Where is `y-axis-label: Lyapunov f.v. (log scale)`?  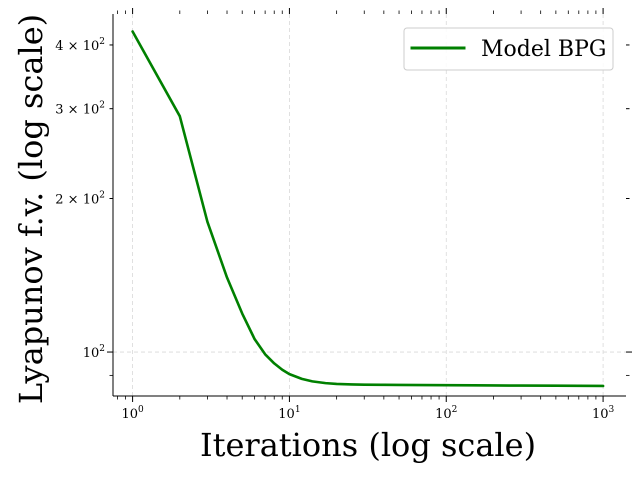 y-axis-label: Lyapunov f.v. (log scale) is located at coordinates (31, 209).